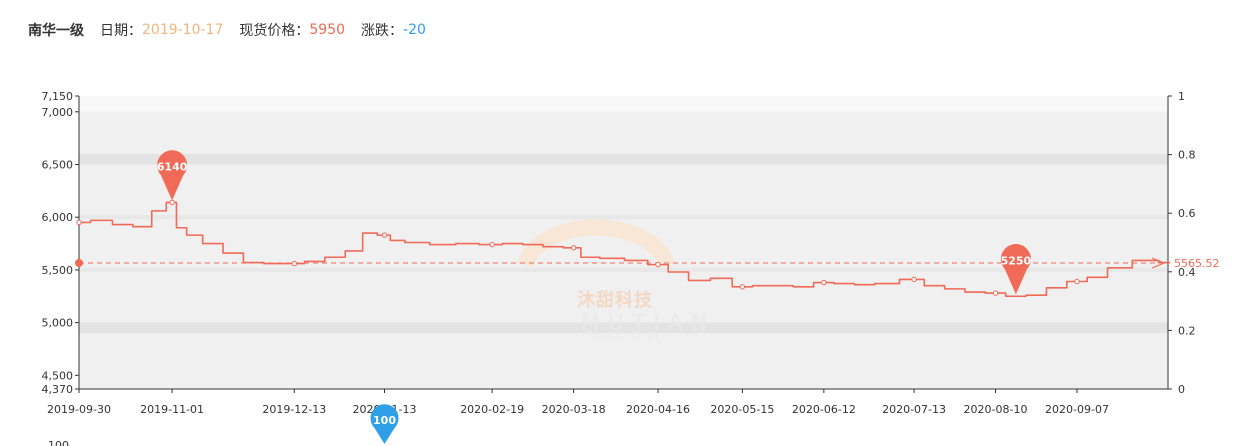 This screenshot has width=1239, height=446. What do you see at coordinates (79, 409) in the screenshot?
I see `x-tick-label: 2019-09-30` at bounding box center [79, 409].